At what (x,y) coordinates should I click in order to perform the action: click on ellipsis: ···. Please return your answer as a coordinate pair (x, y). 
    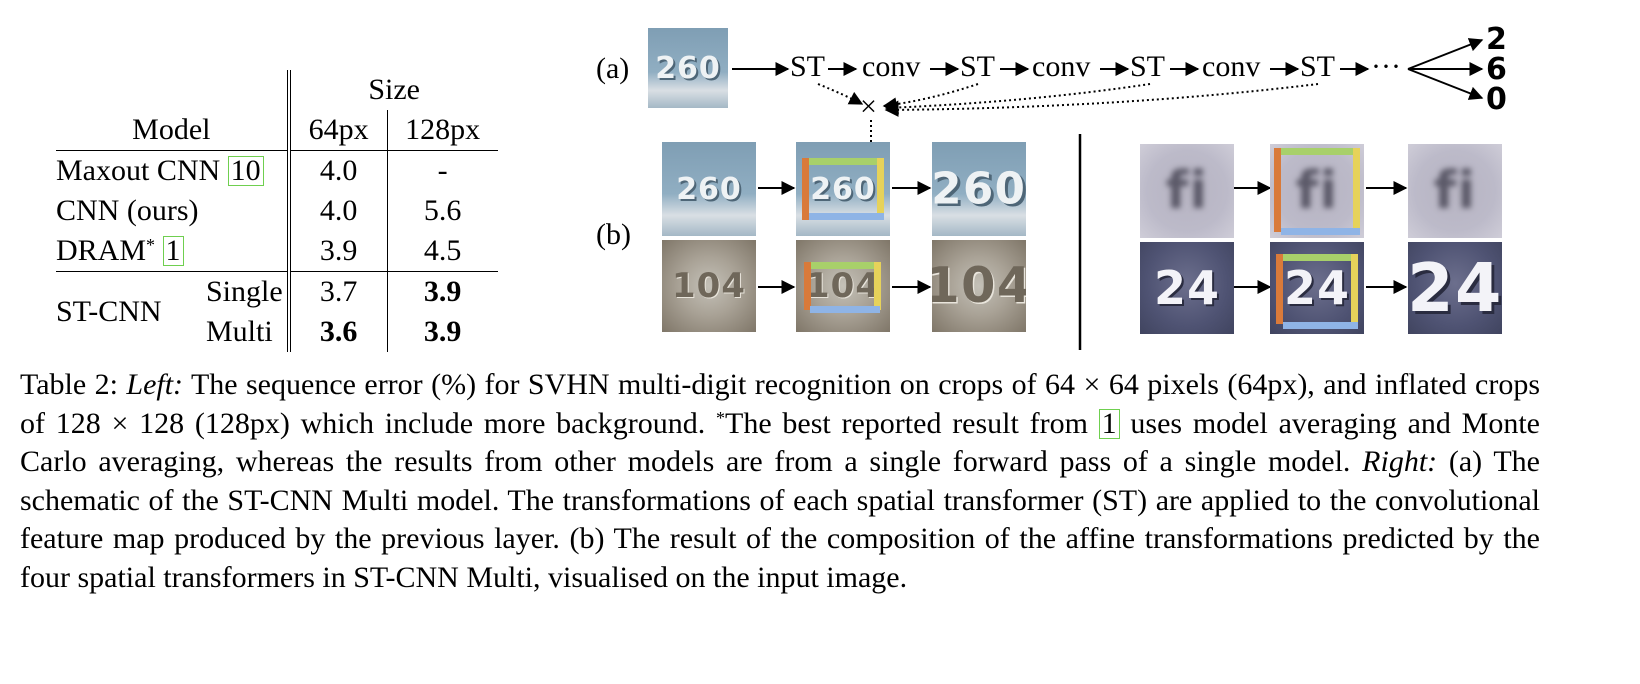
    Looking at the image, I should click on (1386, 66).